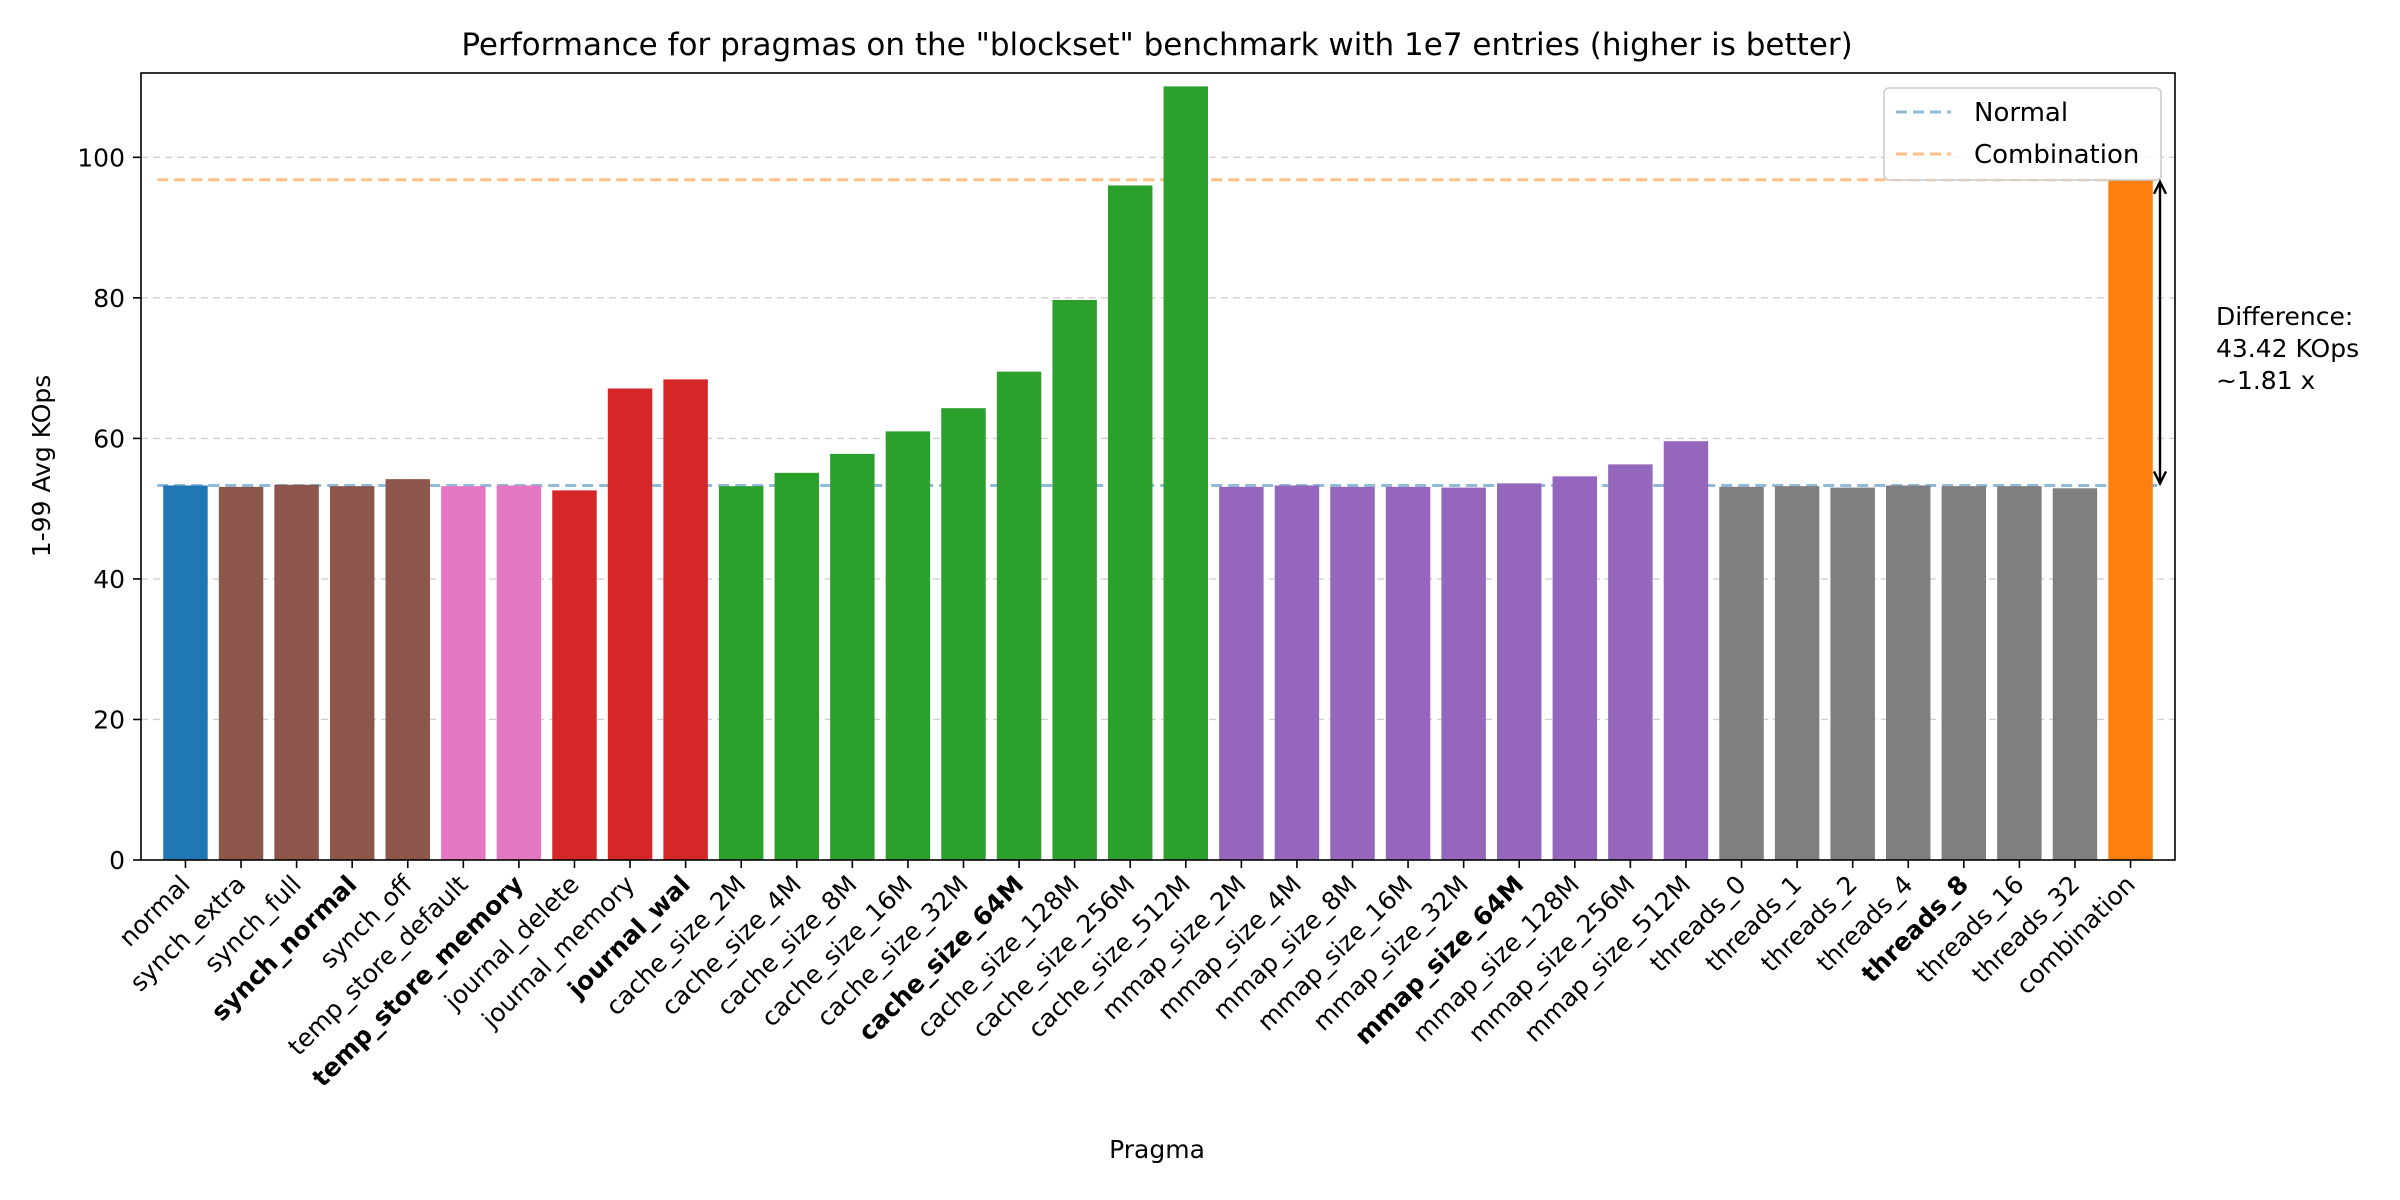 This screenshot has width=2400, height=1200. I want to click on bar-journal-wal, so click(685, 619).